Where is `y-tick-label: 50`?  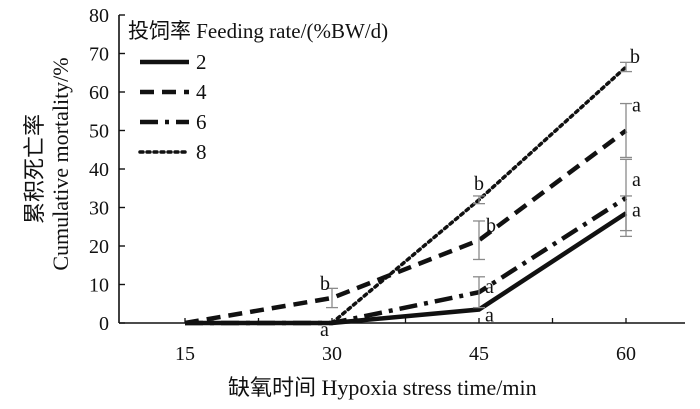
y-tick-label: 50 is located at coordinates (99, 132).